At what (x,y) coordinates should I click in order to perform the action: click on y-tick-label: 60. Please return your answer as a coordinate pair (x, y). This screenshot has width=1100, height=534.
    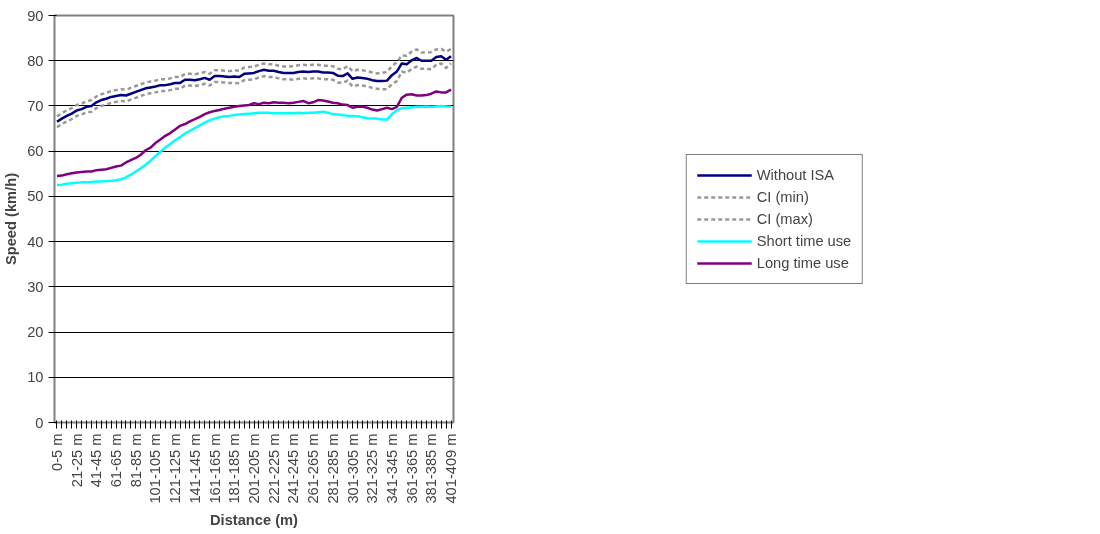
    Looking at the image, I should click on (35, 151).